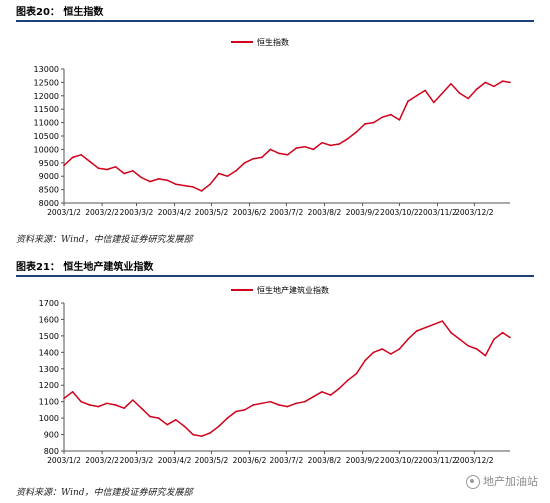 The image size is (550, 503). What do you see at coordinates (85, 267) in the screenshot?
I see `figure-21-title: 图表21： 恒生地产建筑业指数` at bounding box center [85, 267].